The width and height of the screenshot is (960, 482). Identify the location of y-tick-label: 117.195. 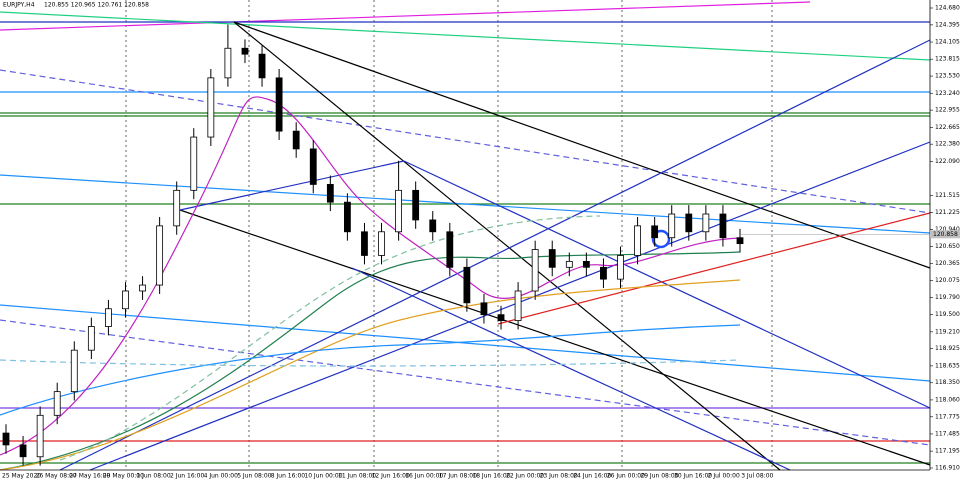
(947, 451).